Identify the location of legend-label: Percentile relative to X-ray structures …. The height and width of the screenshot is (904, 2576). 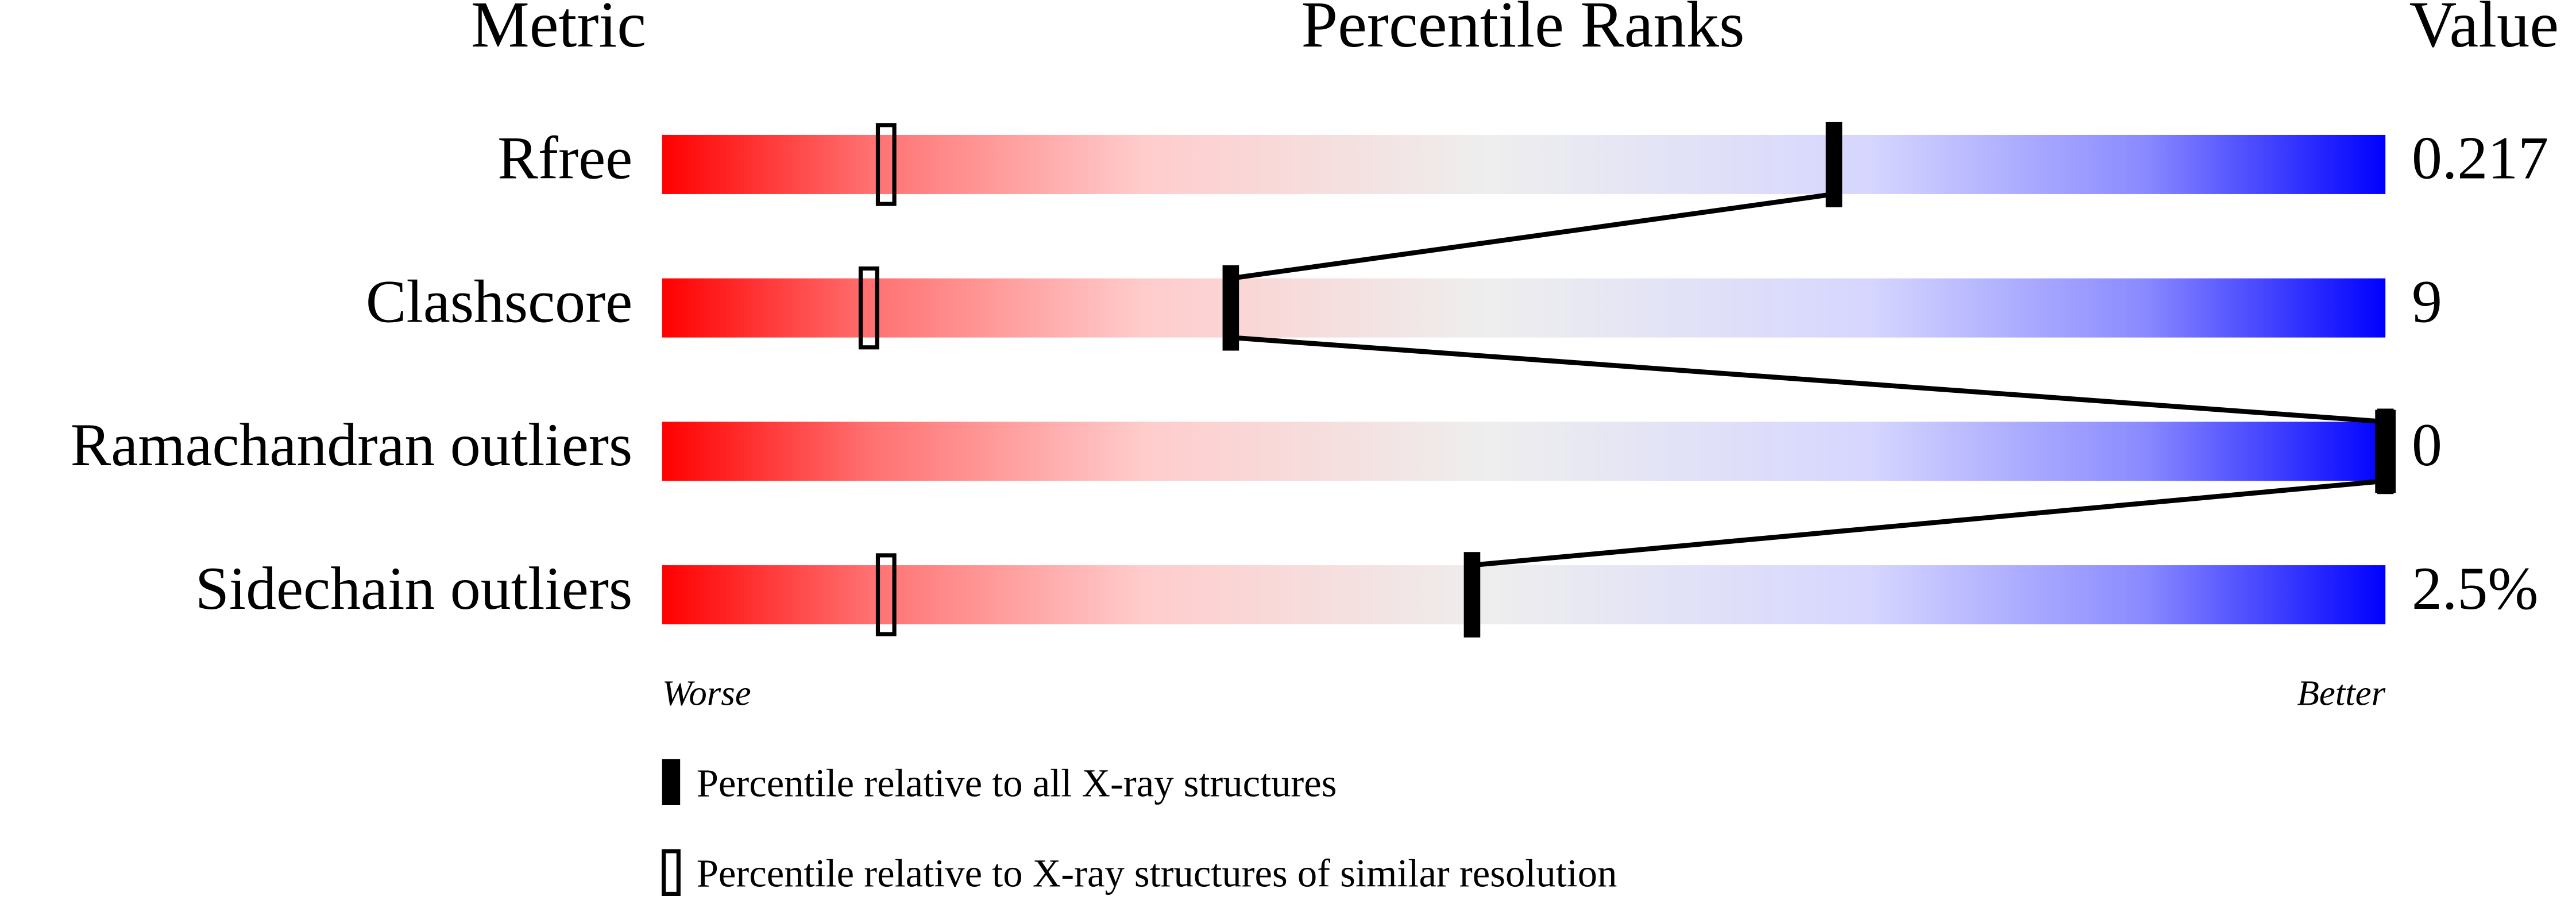
(1157, 873).